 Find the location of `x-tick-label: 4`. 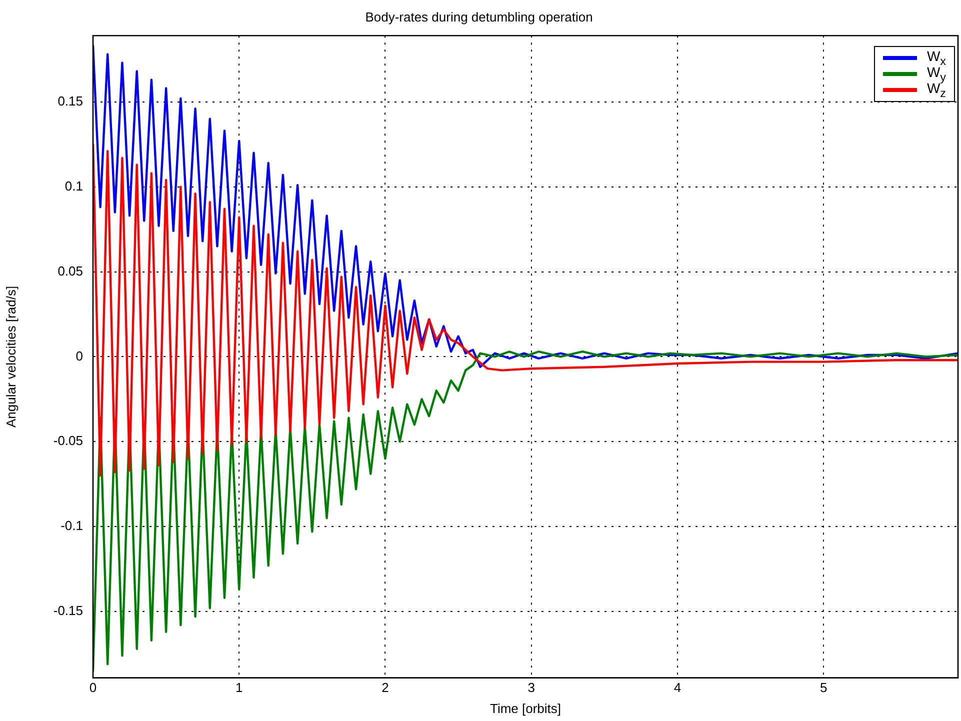

x-tick-label: 4 is located at coordinates (678, 688).